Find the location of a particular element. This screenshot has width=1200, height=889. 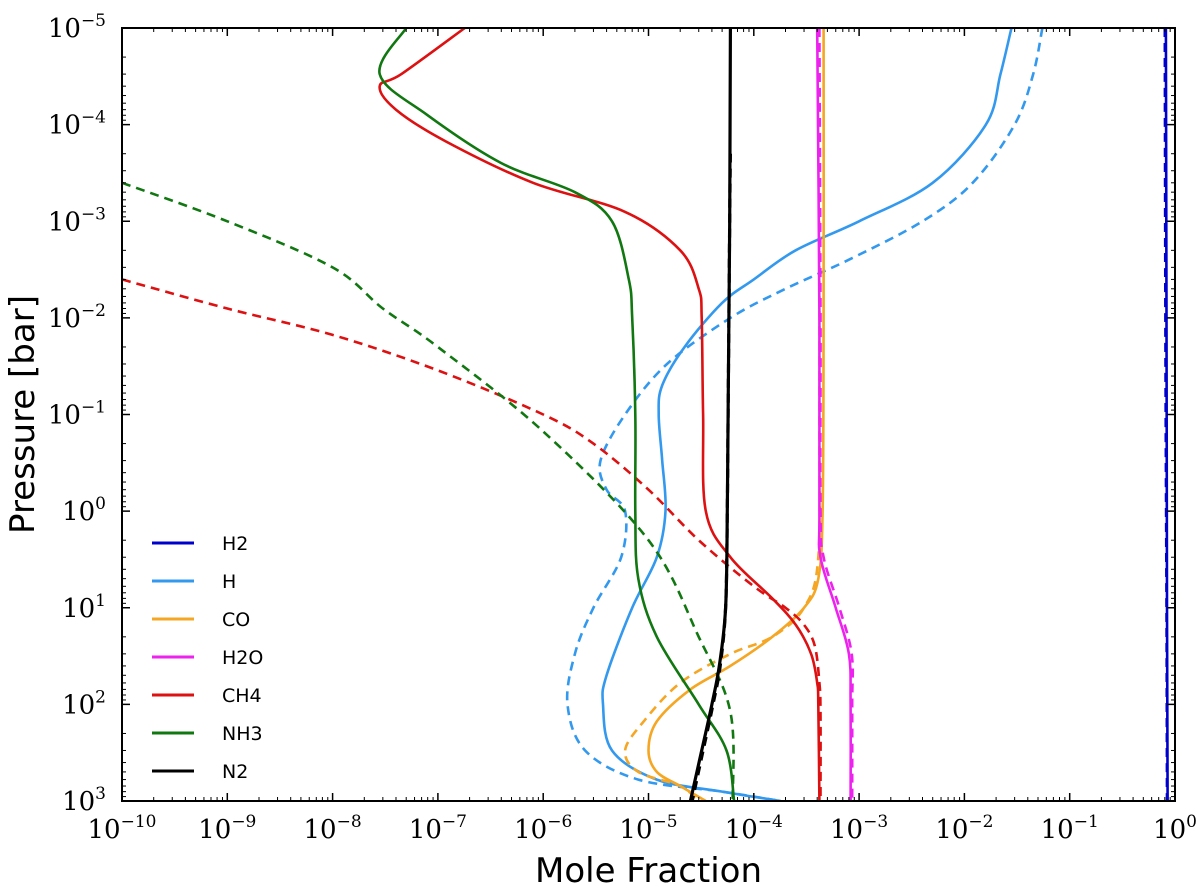

legend-item-h2o: H2O is located at coordinates (207, 658).